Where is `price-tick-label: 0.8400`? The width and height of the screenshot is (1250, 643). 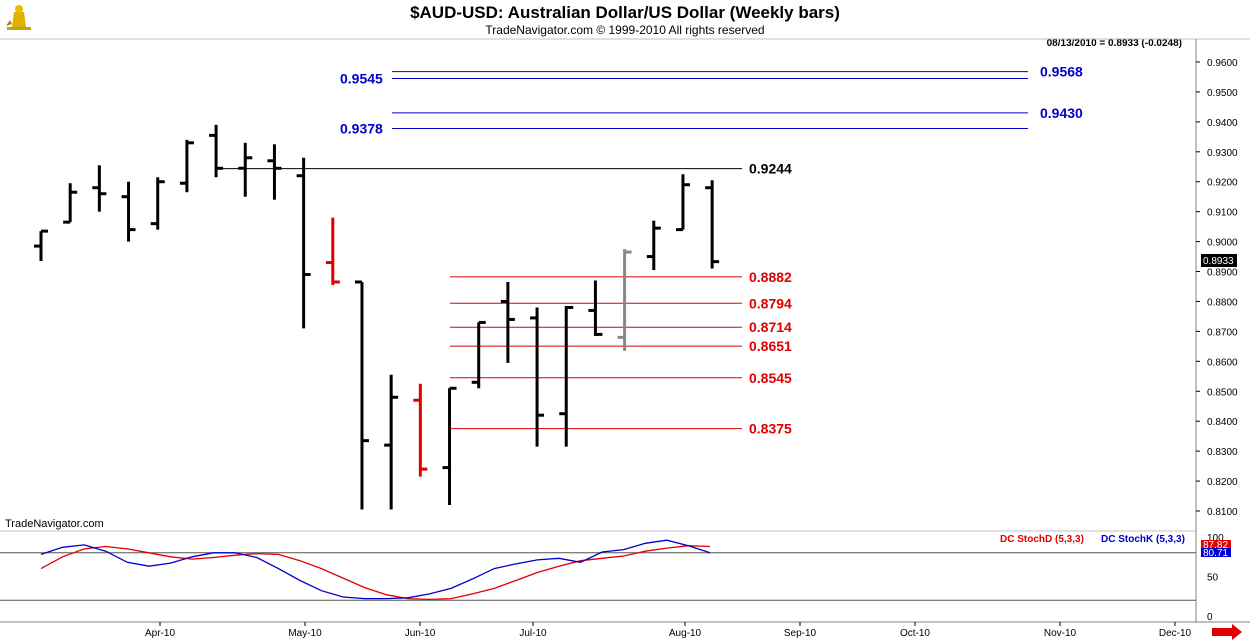
price-tick-label: 0.8400 is located at coordinates (1222, 422).